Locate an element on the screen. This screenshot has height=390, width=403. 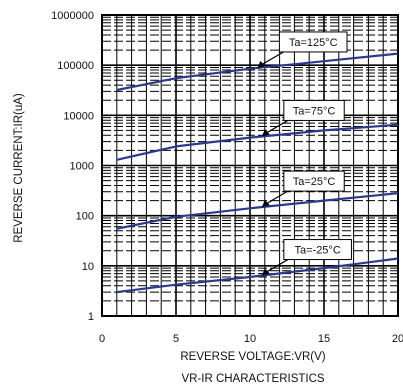
y-tick-label: 10 is located at coordinates (88, 267).